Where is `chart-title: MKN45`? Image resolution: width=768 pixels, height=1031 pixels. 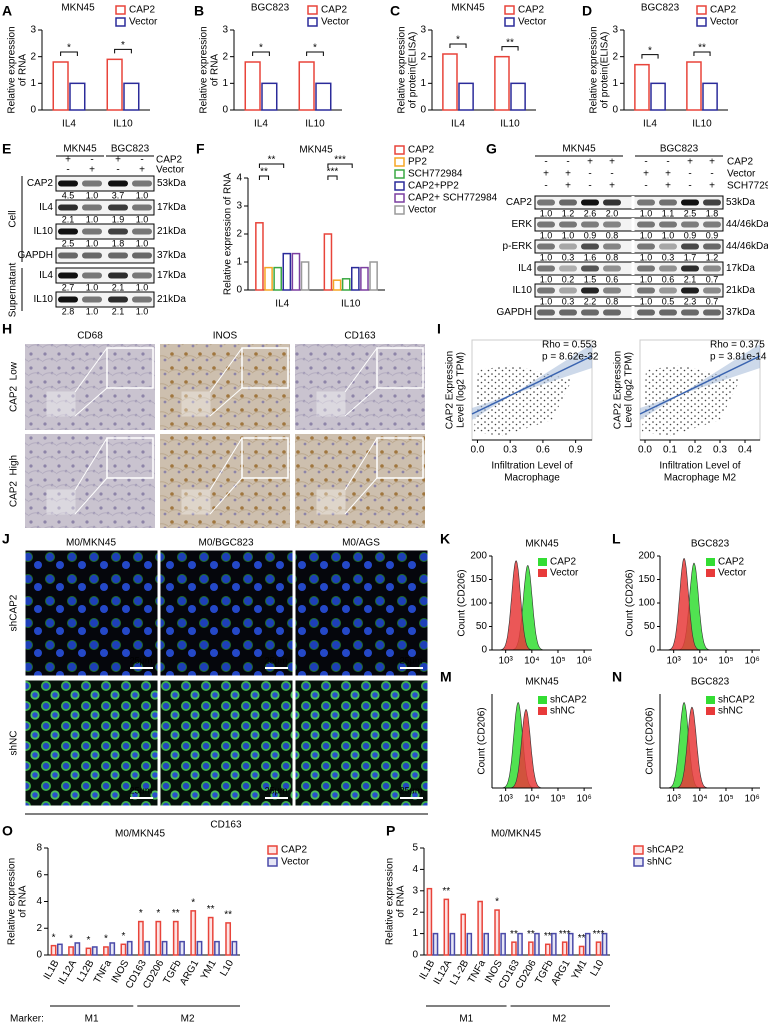
chart-title: MKN45 is located at coordinates (78, 8).